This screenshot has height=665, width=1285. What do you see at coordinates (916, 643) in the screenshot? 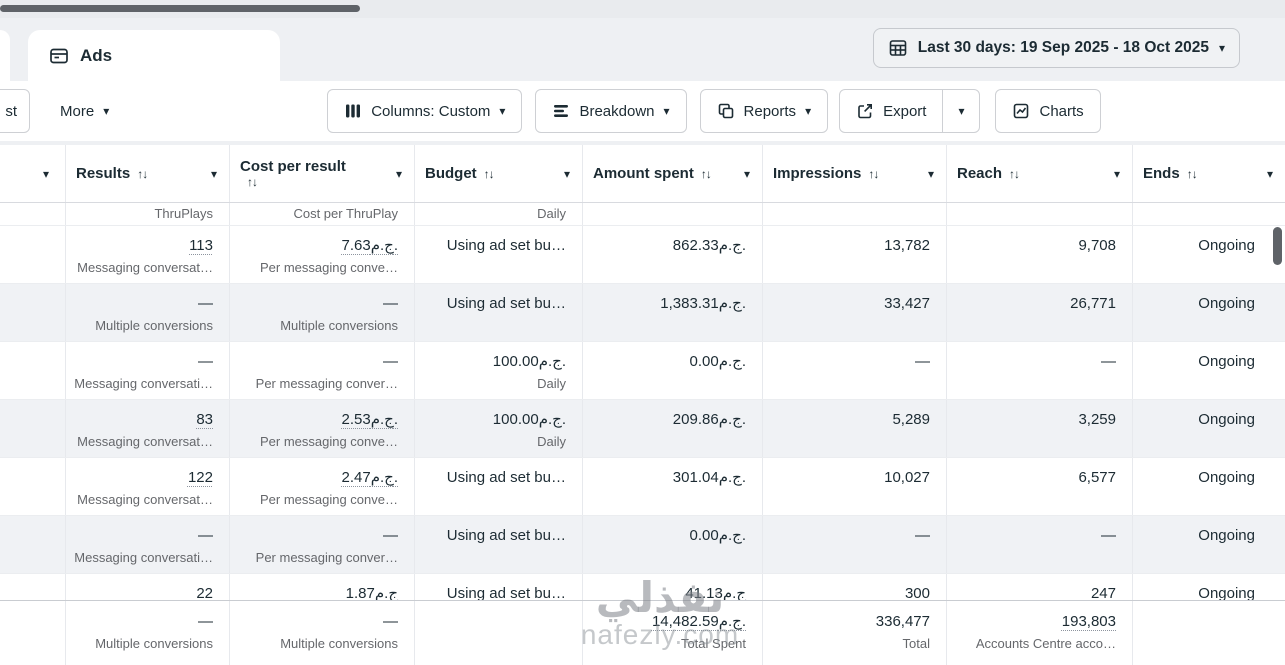
I see `impressions-total-subtext: Total` at bounding box center [916, 643].